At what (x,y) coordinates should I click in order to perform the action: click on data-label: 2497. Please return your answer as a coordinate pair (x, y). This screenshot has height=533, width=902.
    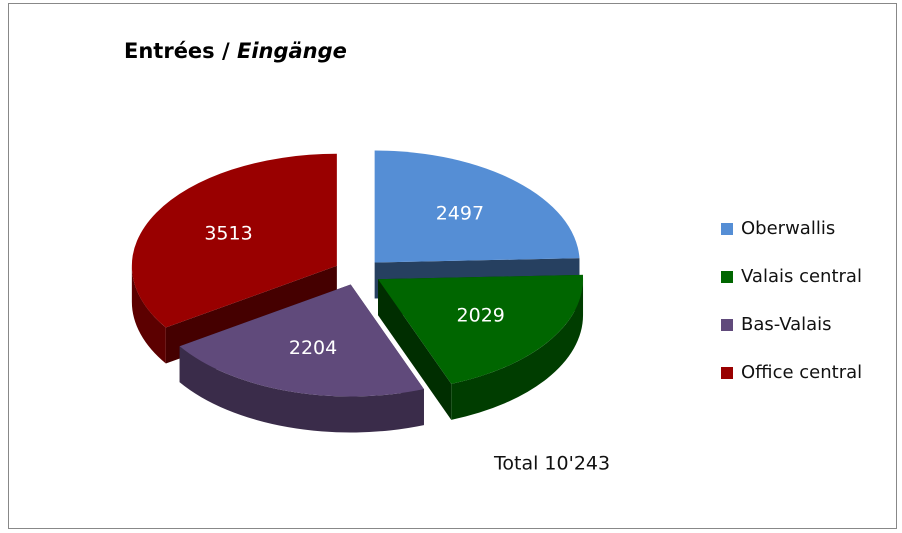
    Looking at the image, I should click on (460, 214).